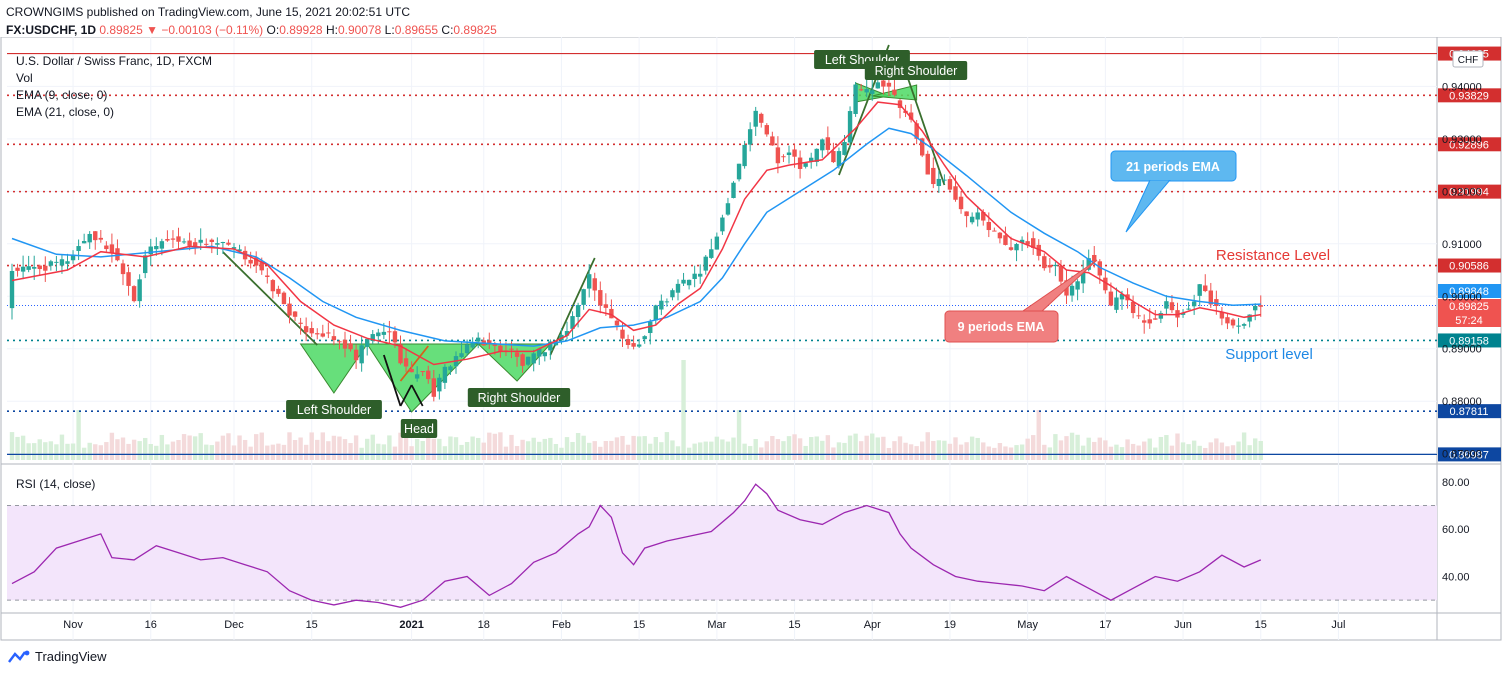 This screenshot has width=1508, height=677. What do you see at coordinates (1469, 412) in the screenshot?
I see `level-badge-label: 0.87811` at bounding box center [1469, 412].